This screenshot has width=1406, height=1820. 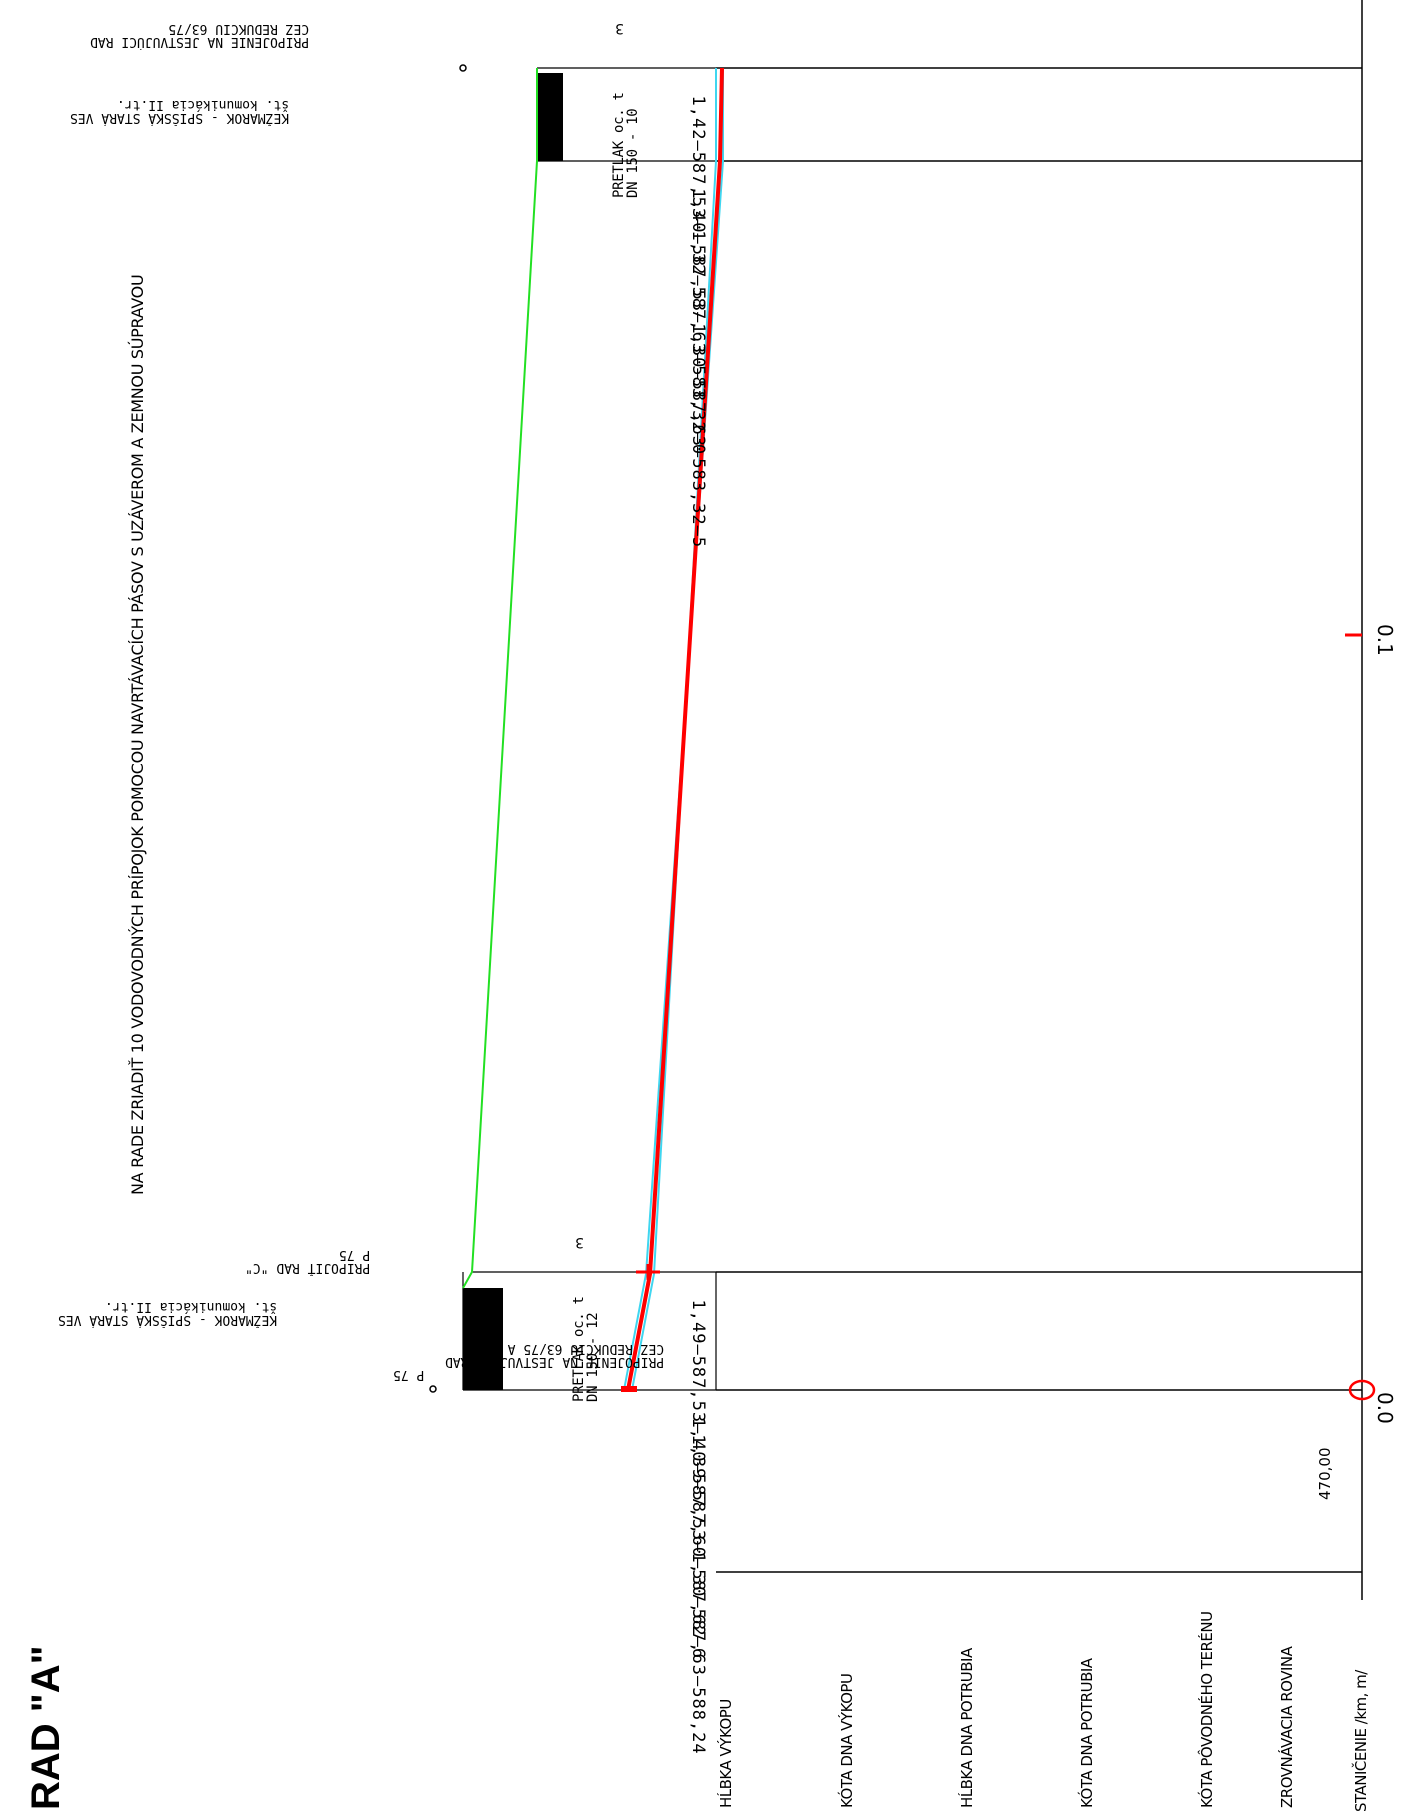 I want to click on trench-bottom-end: 587,53, so click(x=698, y=185).